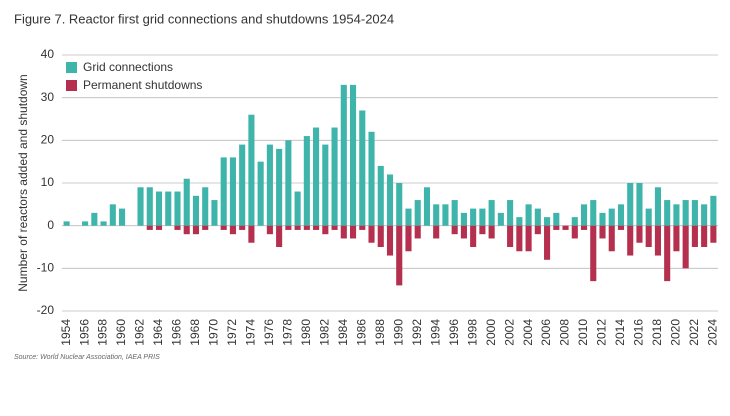  I want to click on x-tick-label: 1962, so click(140, 332).